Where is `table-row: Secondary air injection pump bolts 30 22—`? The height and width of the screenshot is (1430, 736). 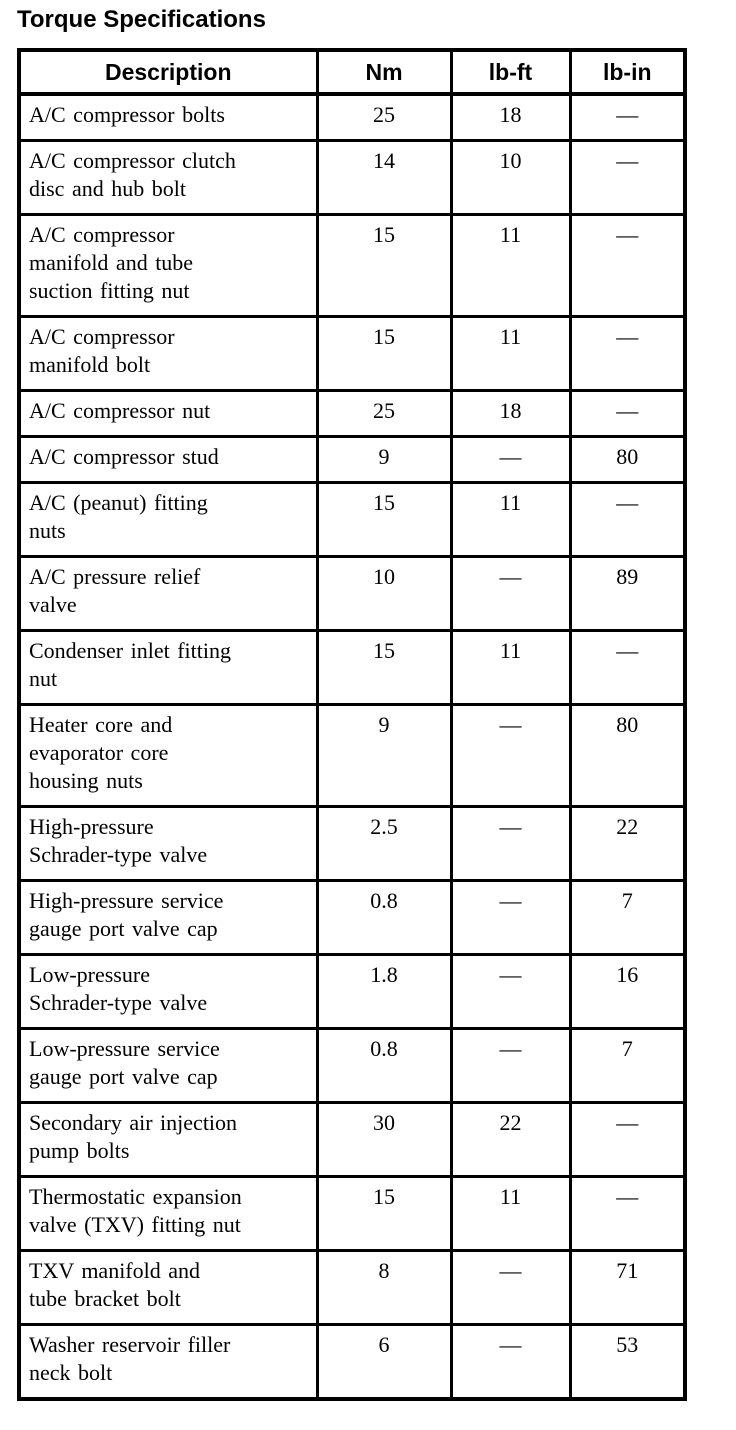
table-row: Secondary air injection pump bolts 30 22— is located at coordinates (352, 1139).